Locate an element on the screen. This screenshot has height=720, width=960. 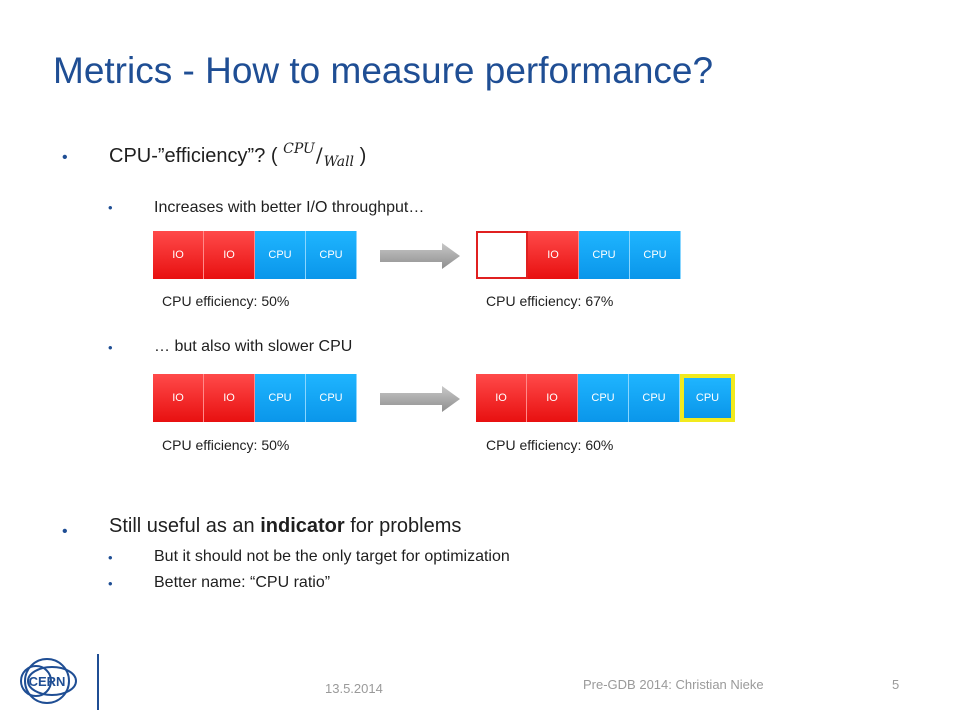
efficiency-label: CPU efficiency: 60% is located at coordinates (550, 445).